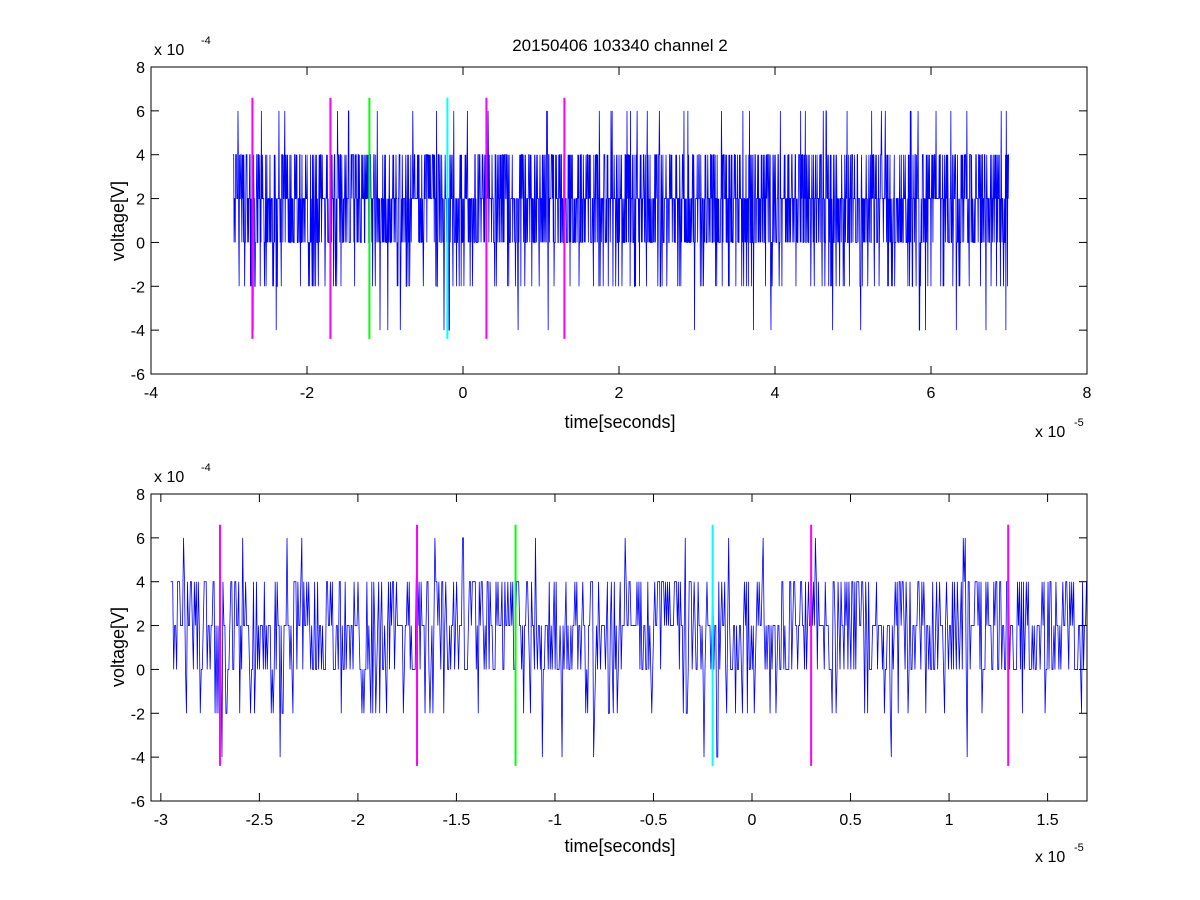 The image size is (1200, 900). I want to click on x-tick-label: -1.5, so click(457, 820).